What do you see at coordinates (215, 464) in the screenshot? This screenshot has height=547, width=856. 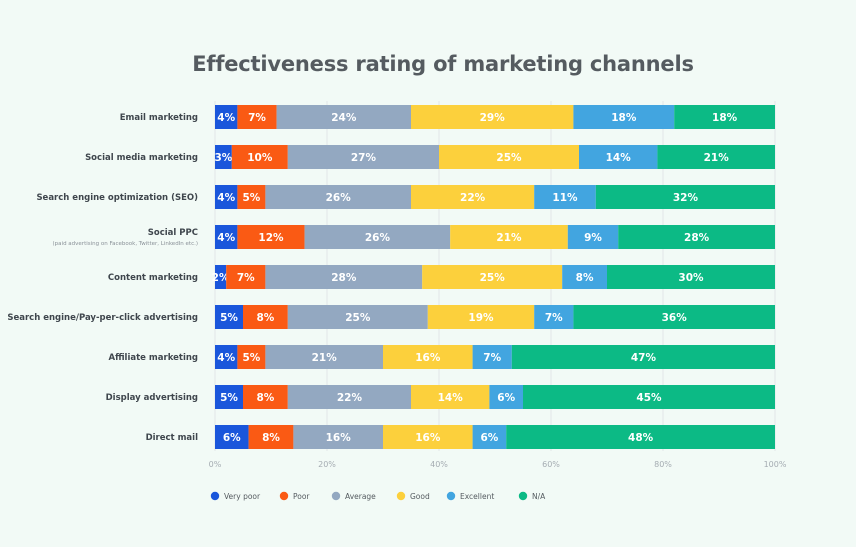 I see `x-tick-label: 0%` at bounding box center [215, 464].